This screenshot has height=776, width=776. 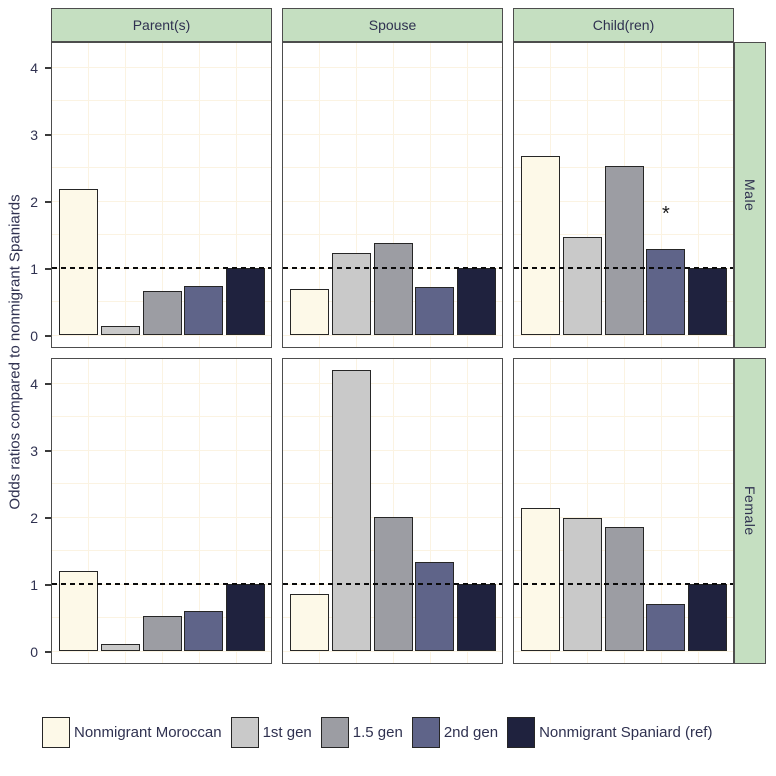 I want to click on legend-swatch-nonmigrant-spaniard, so click(x=521, y=732).